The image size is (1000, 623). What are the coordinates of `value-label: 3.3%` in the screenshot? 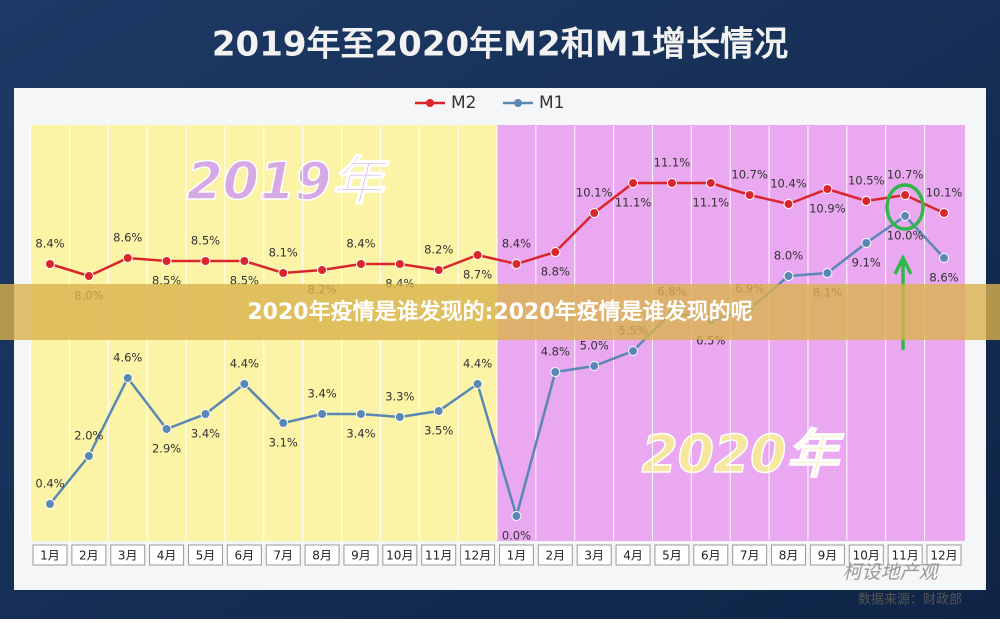 It's located at (399, 397).